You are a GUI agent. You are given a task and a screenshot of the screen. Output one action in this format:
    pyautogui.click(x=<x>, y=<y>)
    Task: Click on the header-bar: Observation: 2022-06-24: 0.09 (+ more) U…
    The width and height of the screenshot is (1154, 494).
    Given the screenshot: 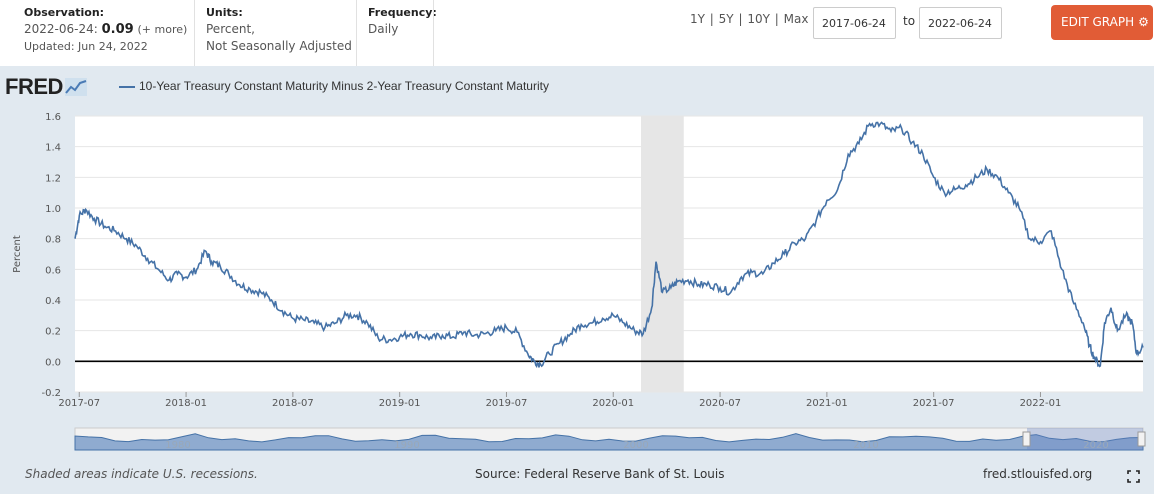 What is the action you would take?
    pyautogui.click(x=577, y=33)
    